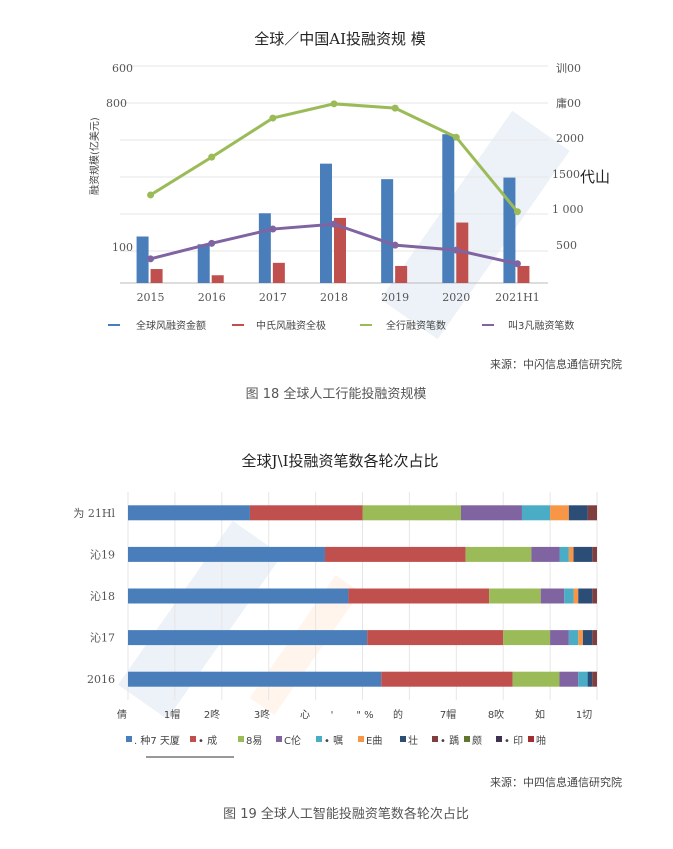 Image resolution: width=673 pixels, height=849 pixels. What do you see at coordinates (541, 740) in the screenshot?
I see `chart-2-legend-10: 啪` at bounding box center [541, 740].